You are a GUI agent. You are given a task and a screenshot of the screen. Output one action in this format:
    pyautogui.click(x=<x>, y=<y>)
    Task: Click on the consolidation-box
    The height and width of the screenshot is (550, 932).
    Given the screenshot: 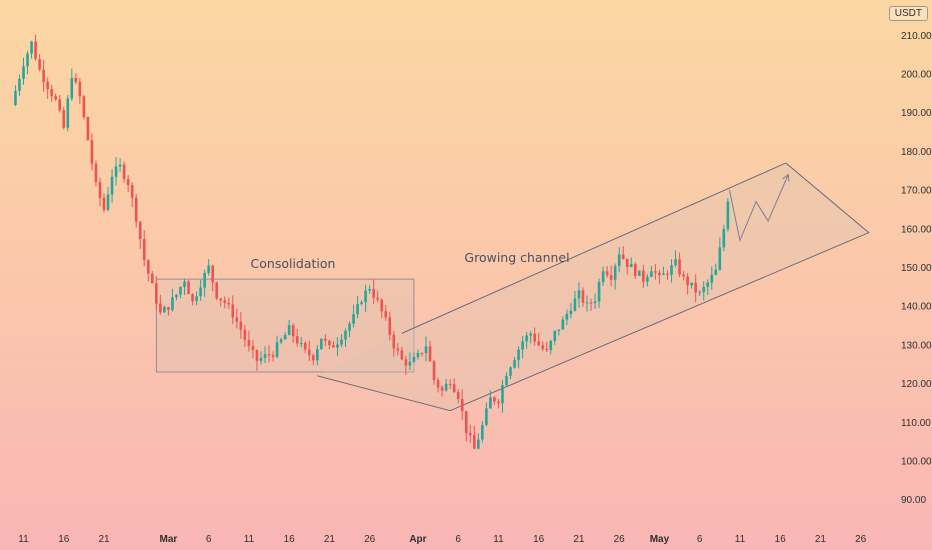 What is the action you would take?
    pyautogui.click(x=285, y=325)
    